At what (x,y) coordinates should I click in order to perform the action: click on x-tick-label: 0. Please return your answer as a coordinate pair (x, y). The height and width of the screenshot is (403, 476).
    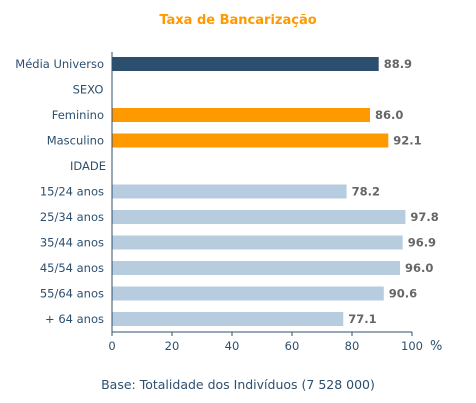
    Looking at the image, I should click on (111, 346).